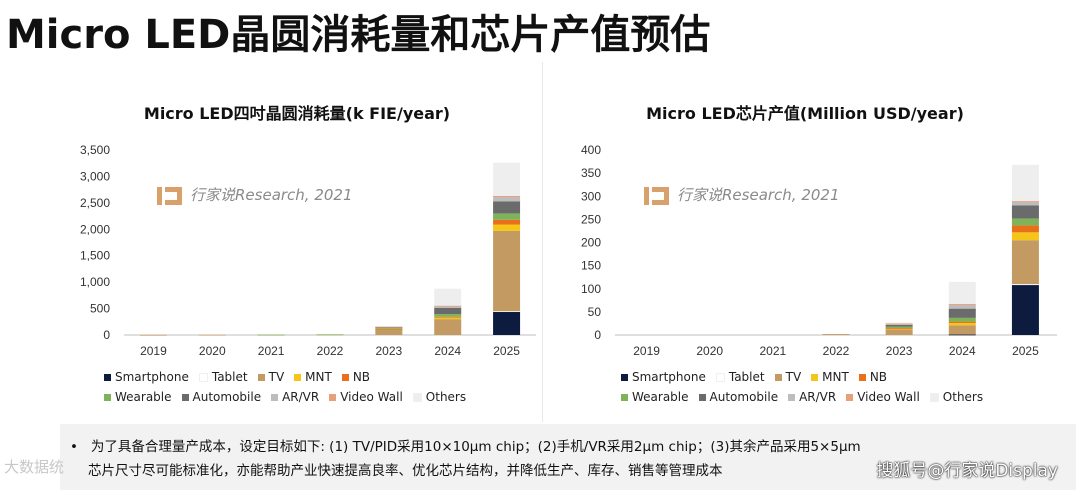  I want to click on research-logo-icon, so click(169, 195).